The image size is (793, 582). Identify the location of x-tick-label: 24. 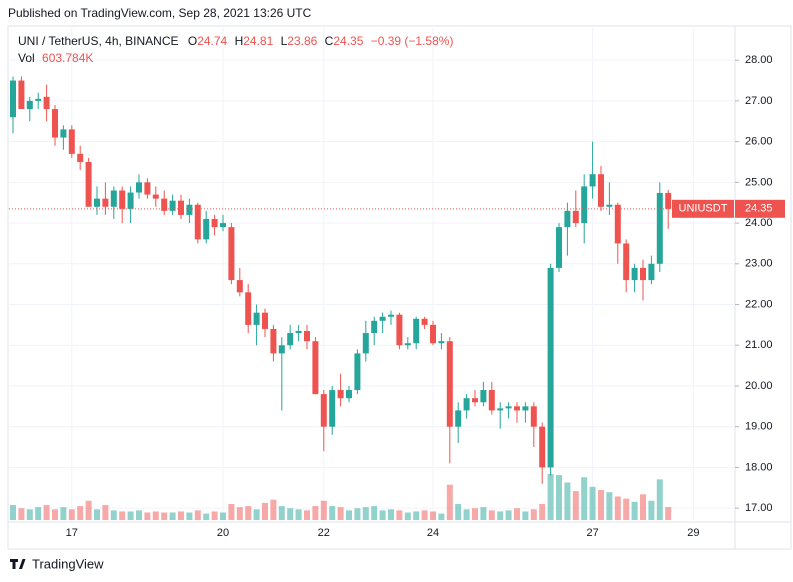
(433, 533).